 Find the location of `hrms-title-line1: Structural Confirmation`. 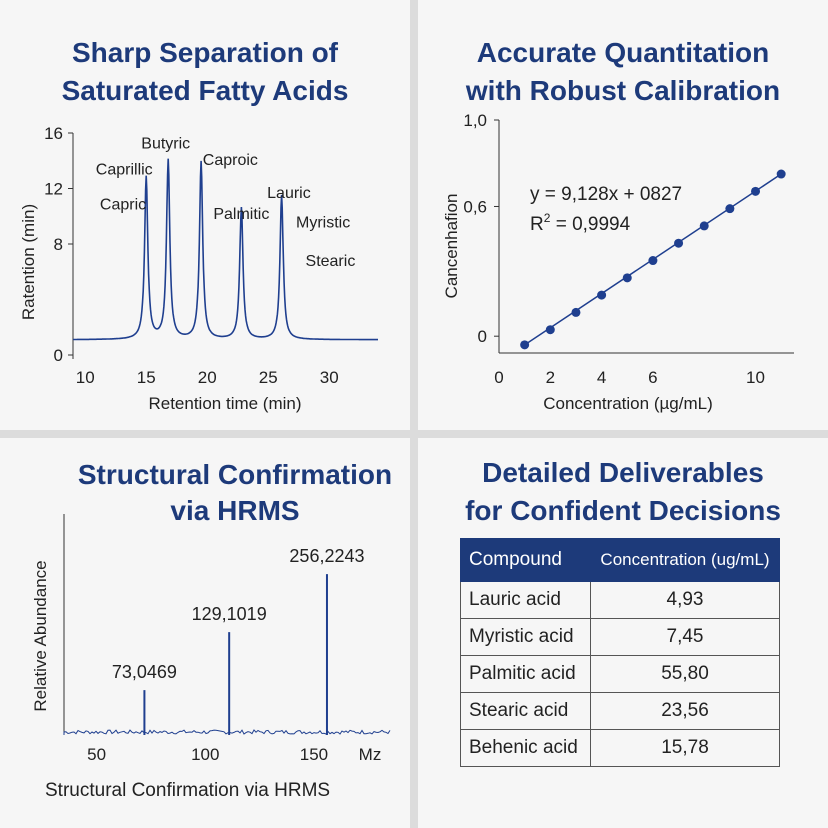

hrms-title-line1: Structural Confirmation is located at coordinates (235, 474).